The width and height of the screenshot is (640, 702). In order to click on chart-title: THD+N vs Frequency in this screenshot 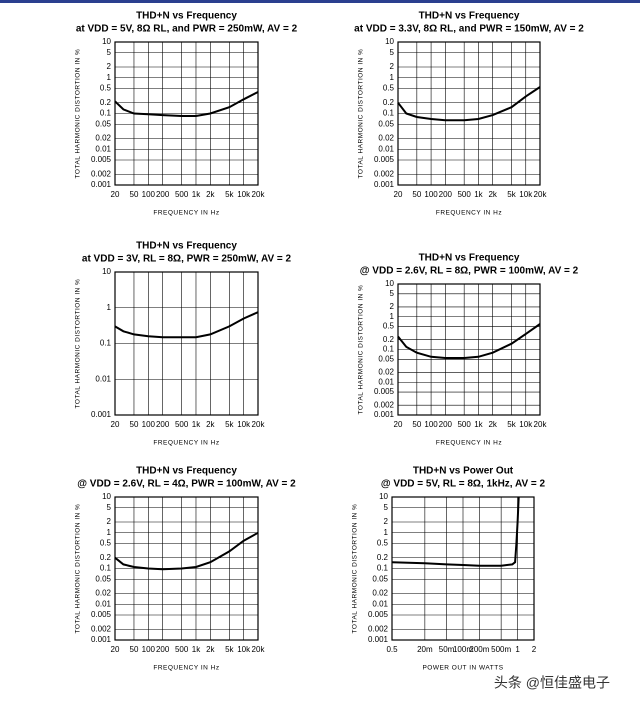, I will do `click(469, 16)`.